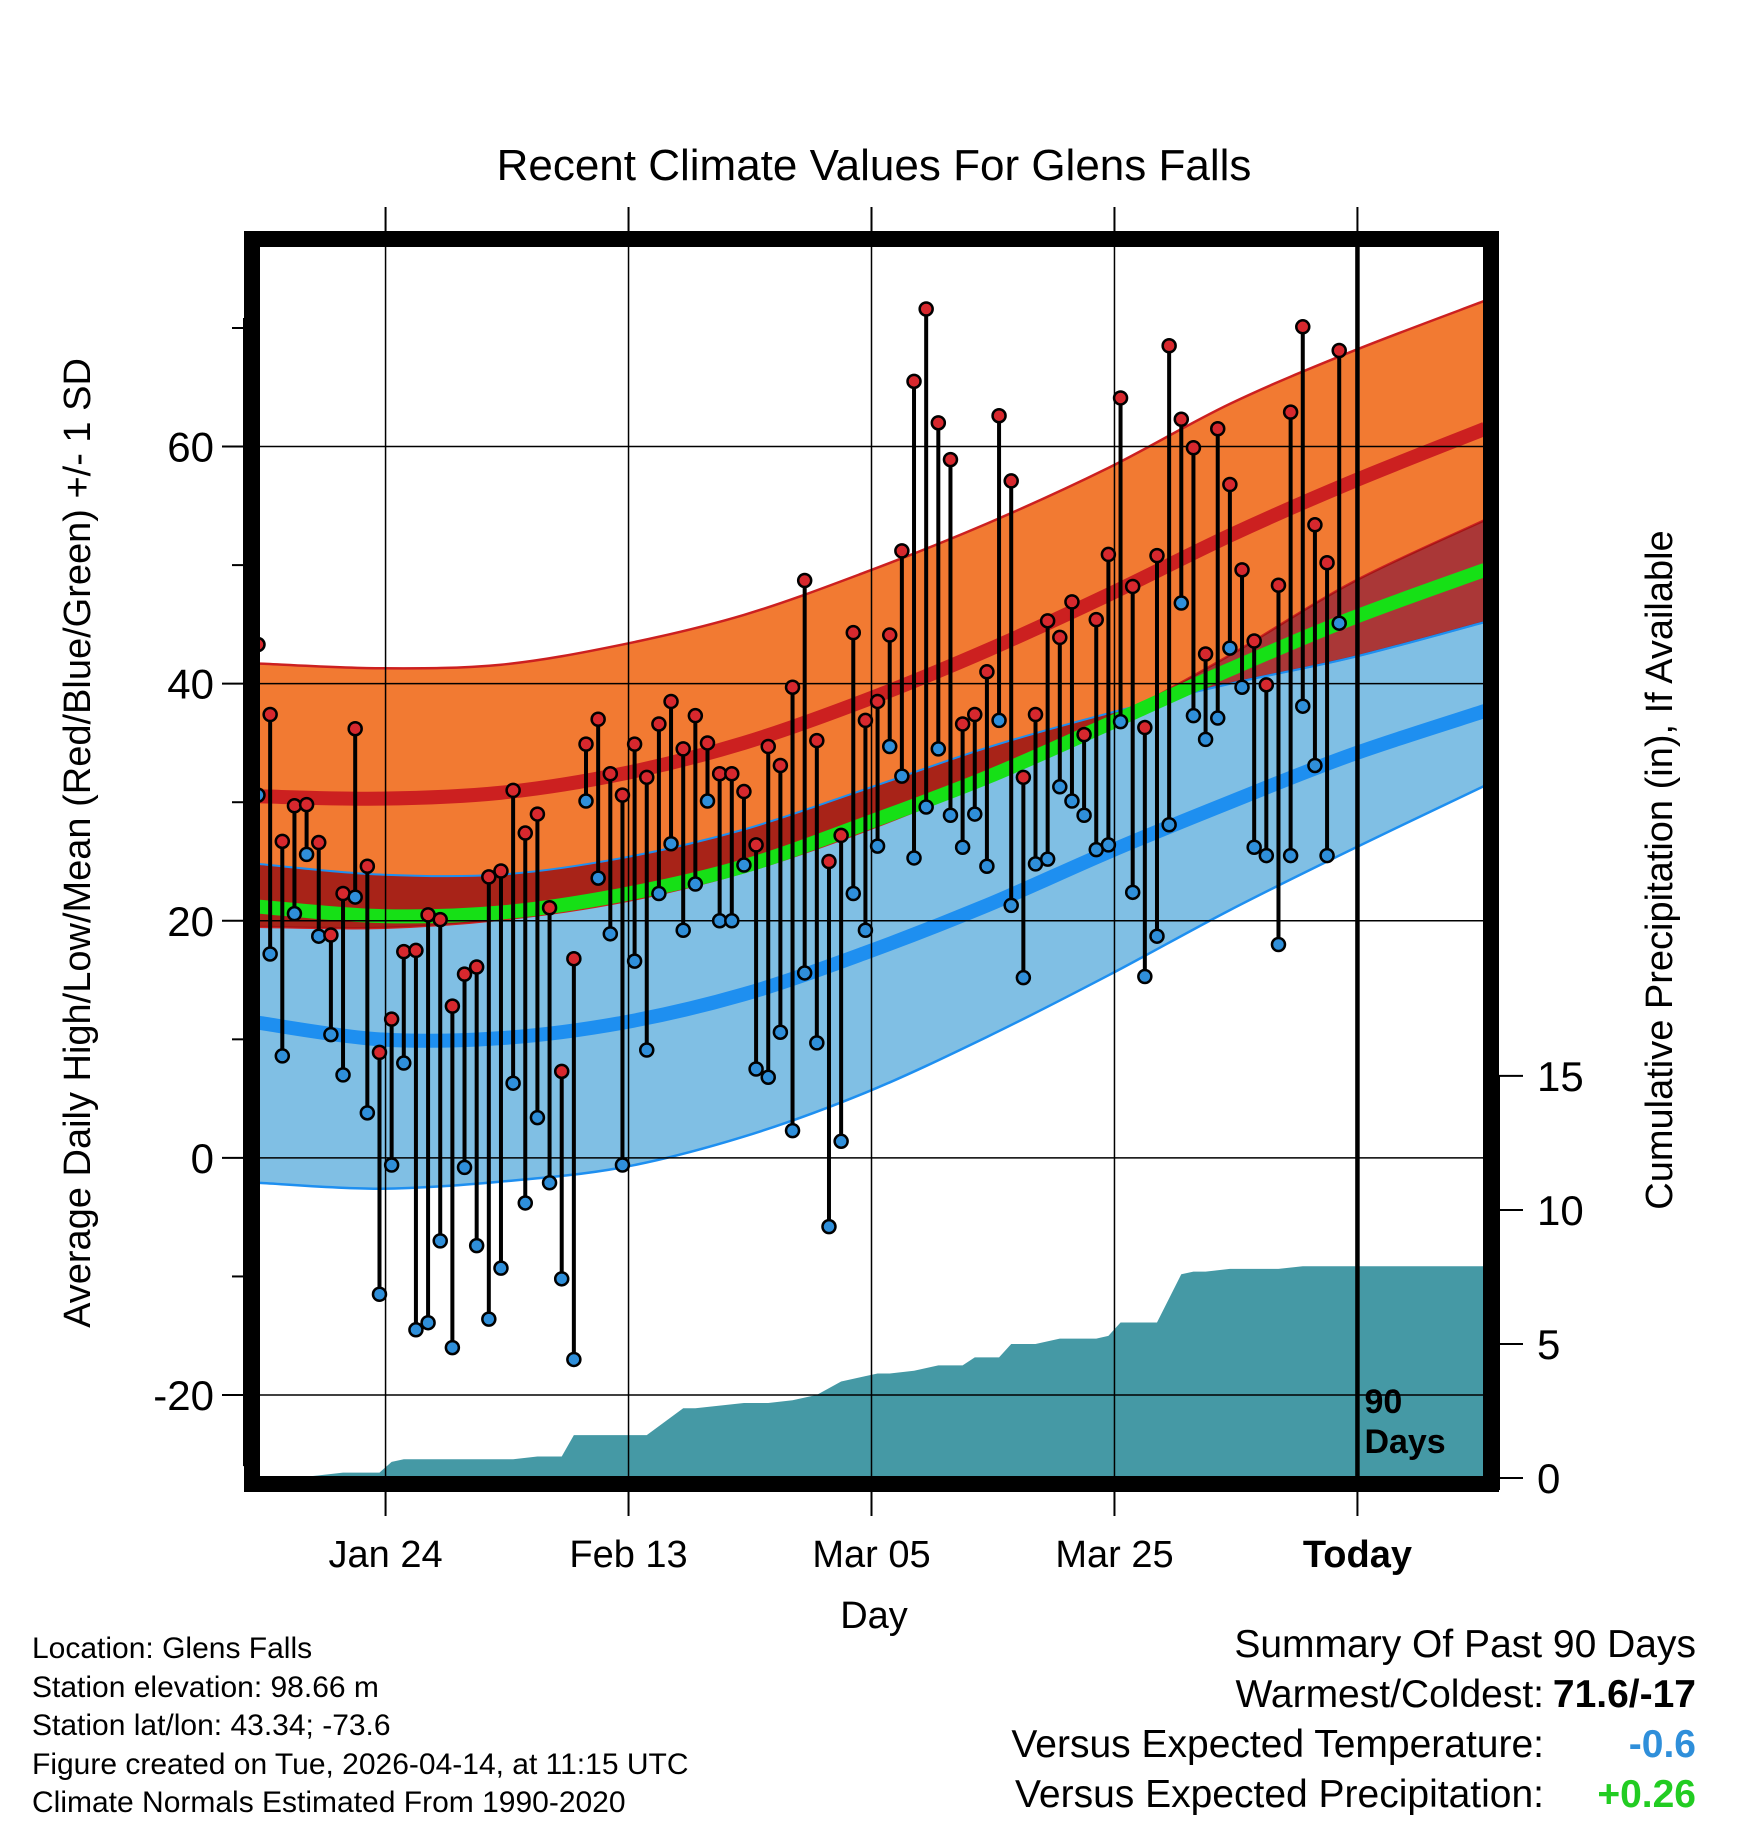  What do you see at coordinates (1277, 1744) in the screenshot?
I see `summary-temp-label: Versus Expected Temperature:` at bounding box center [1277, 1744].